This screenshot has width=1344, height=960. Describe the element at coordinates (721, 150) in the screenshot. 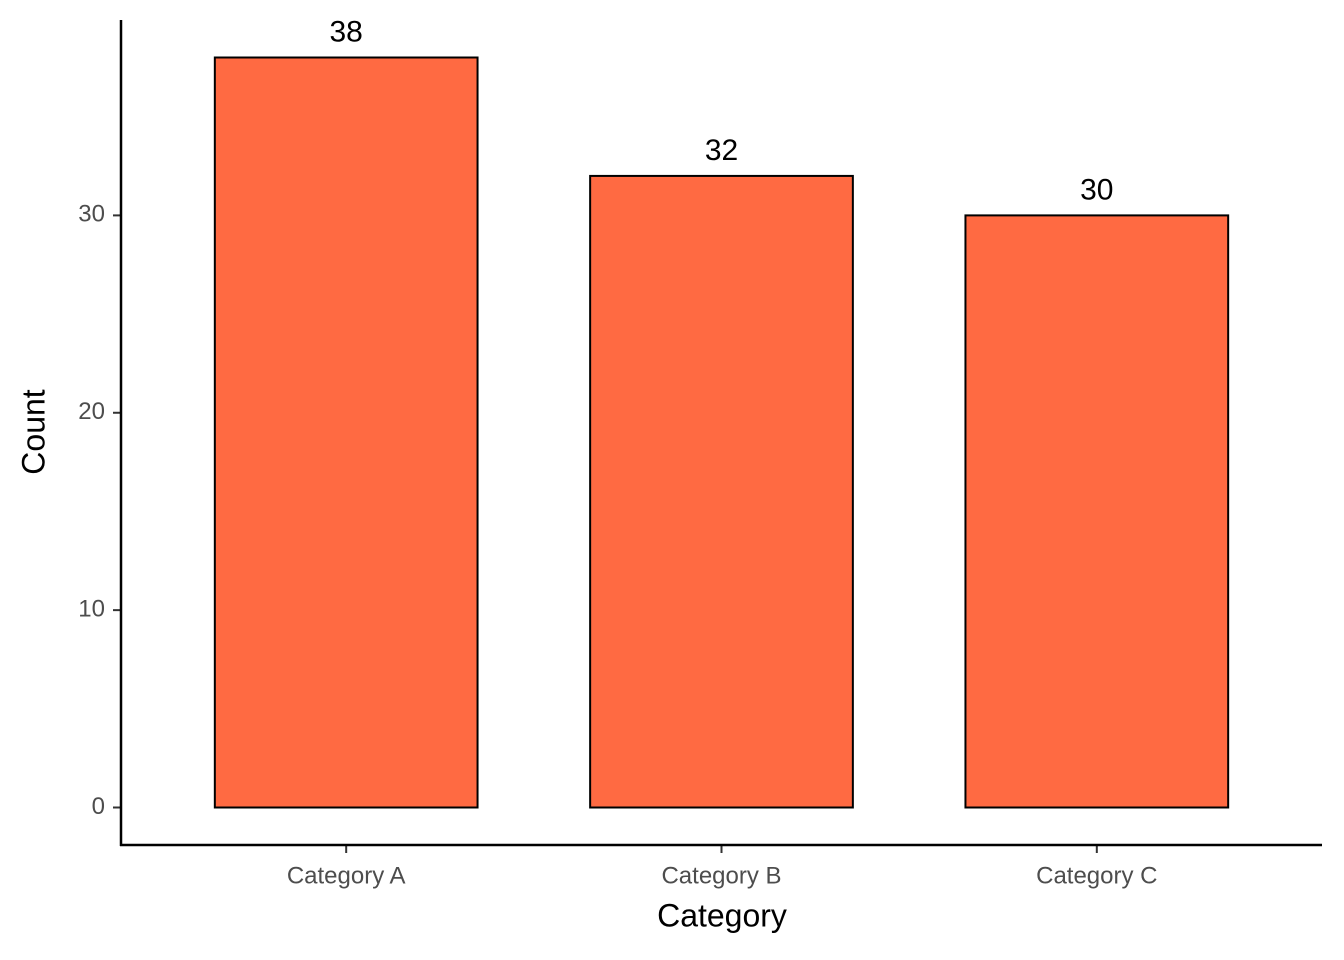

I see `value-label: 32` at that location.